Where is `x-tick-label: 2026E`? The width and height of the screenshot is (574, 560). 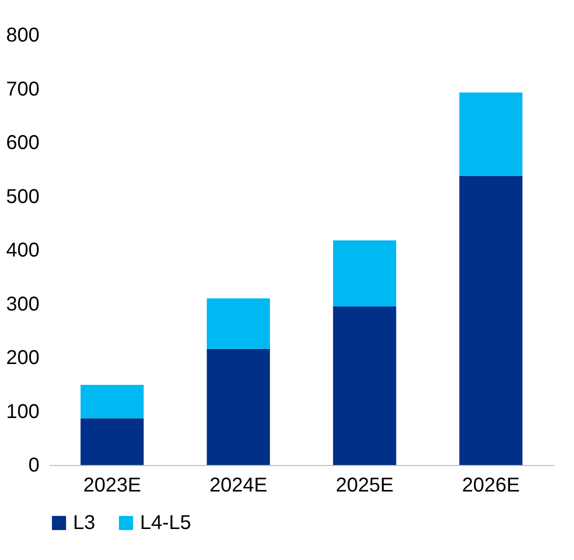
x-tick-label: 2026E is located at coordinates (491, 485).